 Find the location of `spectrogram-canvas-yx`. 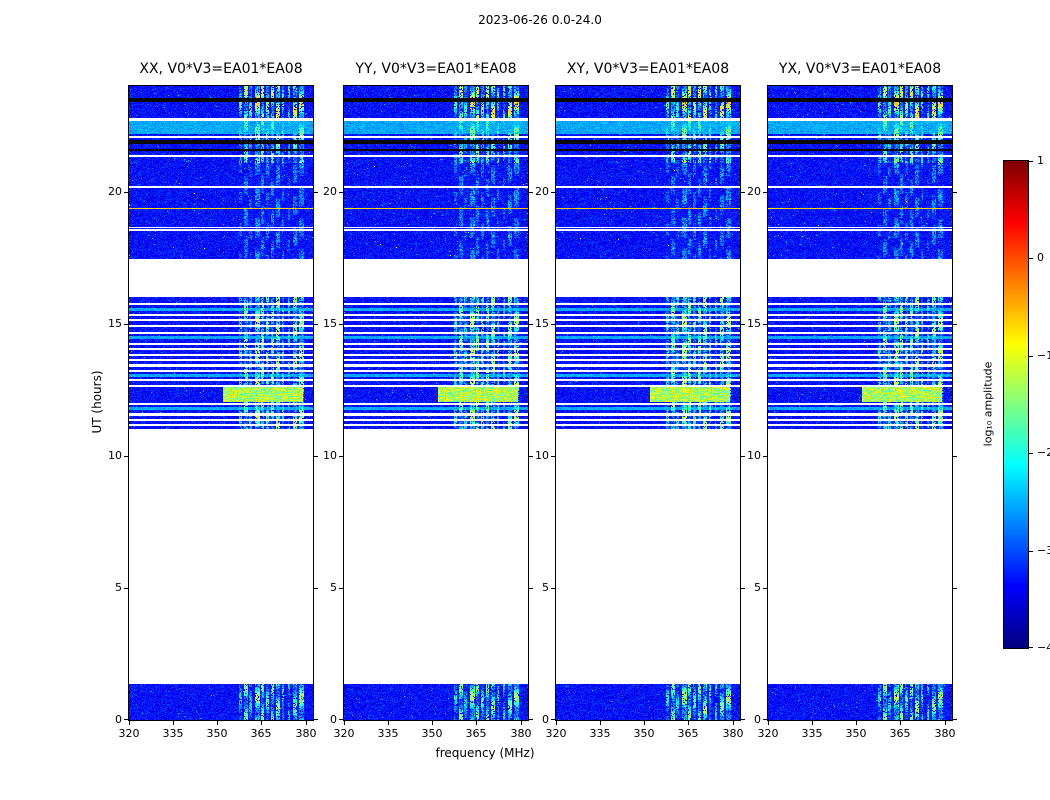

spectrogram-canvas-yx is located at coordinates (860, 403).